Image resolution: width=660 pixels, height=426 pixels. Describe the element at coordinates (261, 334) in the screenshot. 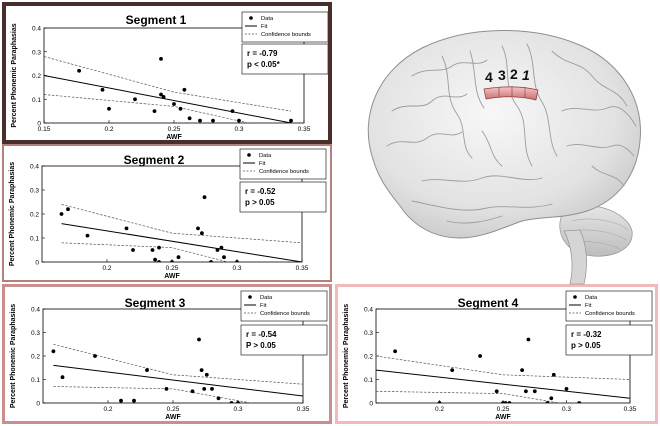

I see `stats-line: r = -0.54` at that location.